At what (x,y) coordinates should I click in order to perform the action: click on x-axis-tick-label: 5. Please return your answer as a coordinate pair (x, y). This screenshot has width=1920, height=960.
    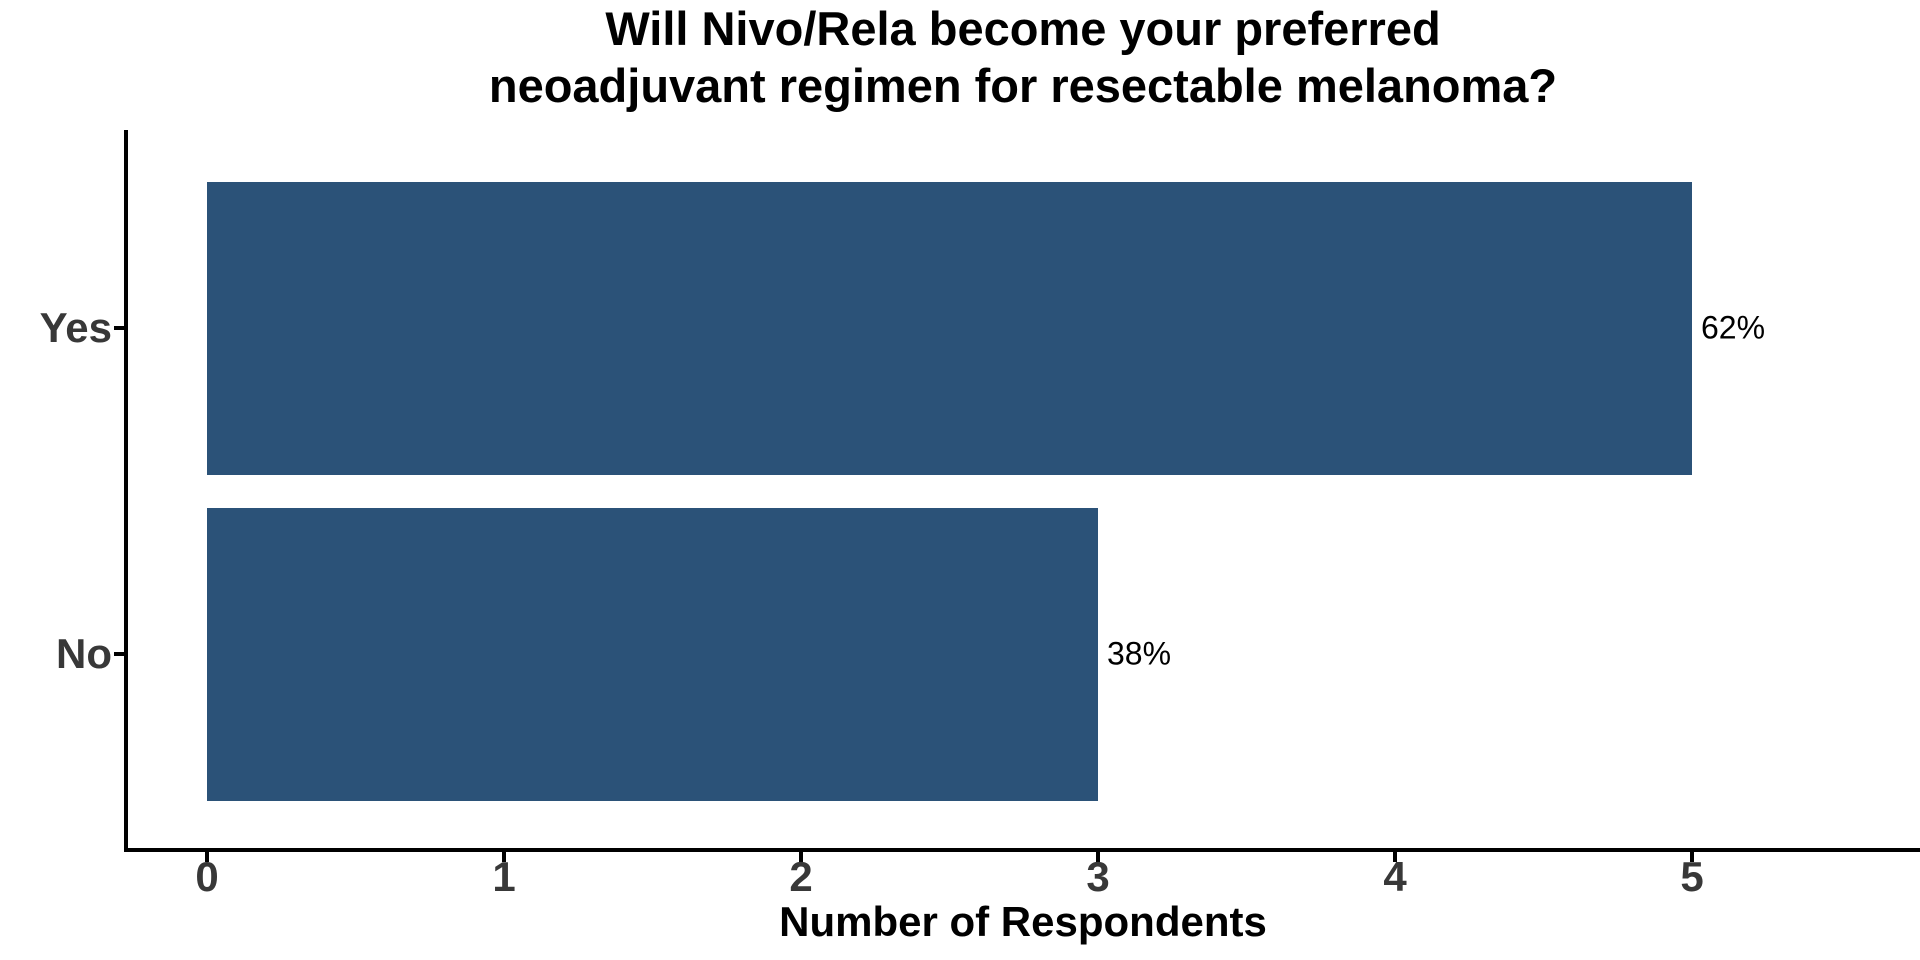
    Looking at the image, I should click on (1692, 876).